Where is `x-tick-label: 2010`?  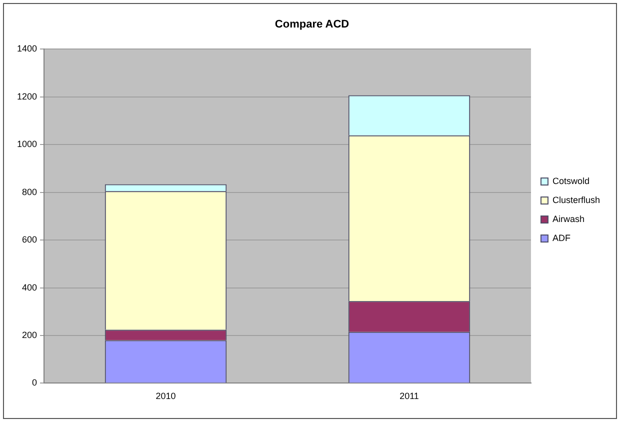
x-tick-label: 2010 is located at coordinates (166, 396).